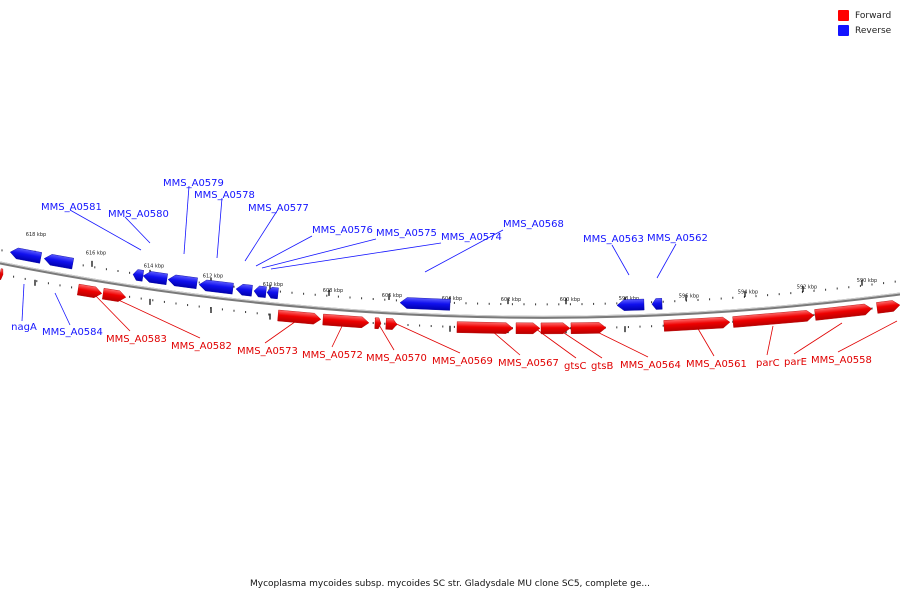 The width and height of the screenshot is (900, 600). What do you see at coordinates (24, 327) in the screenshot?
I see `gene-label-reverse: nagA` at bounding box center [24, 327].